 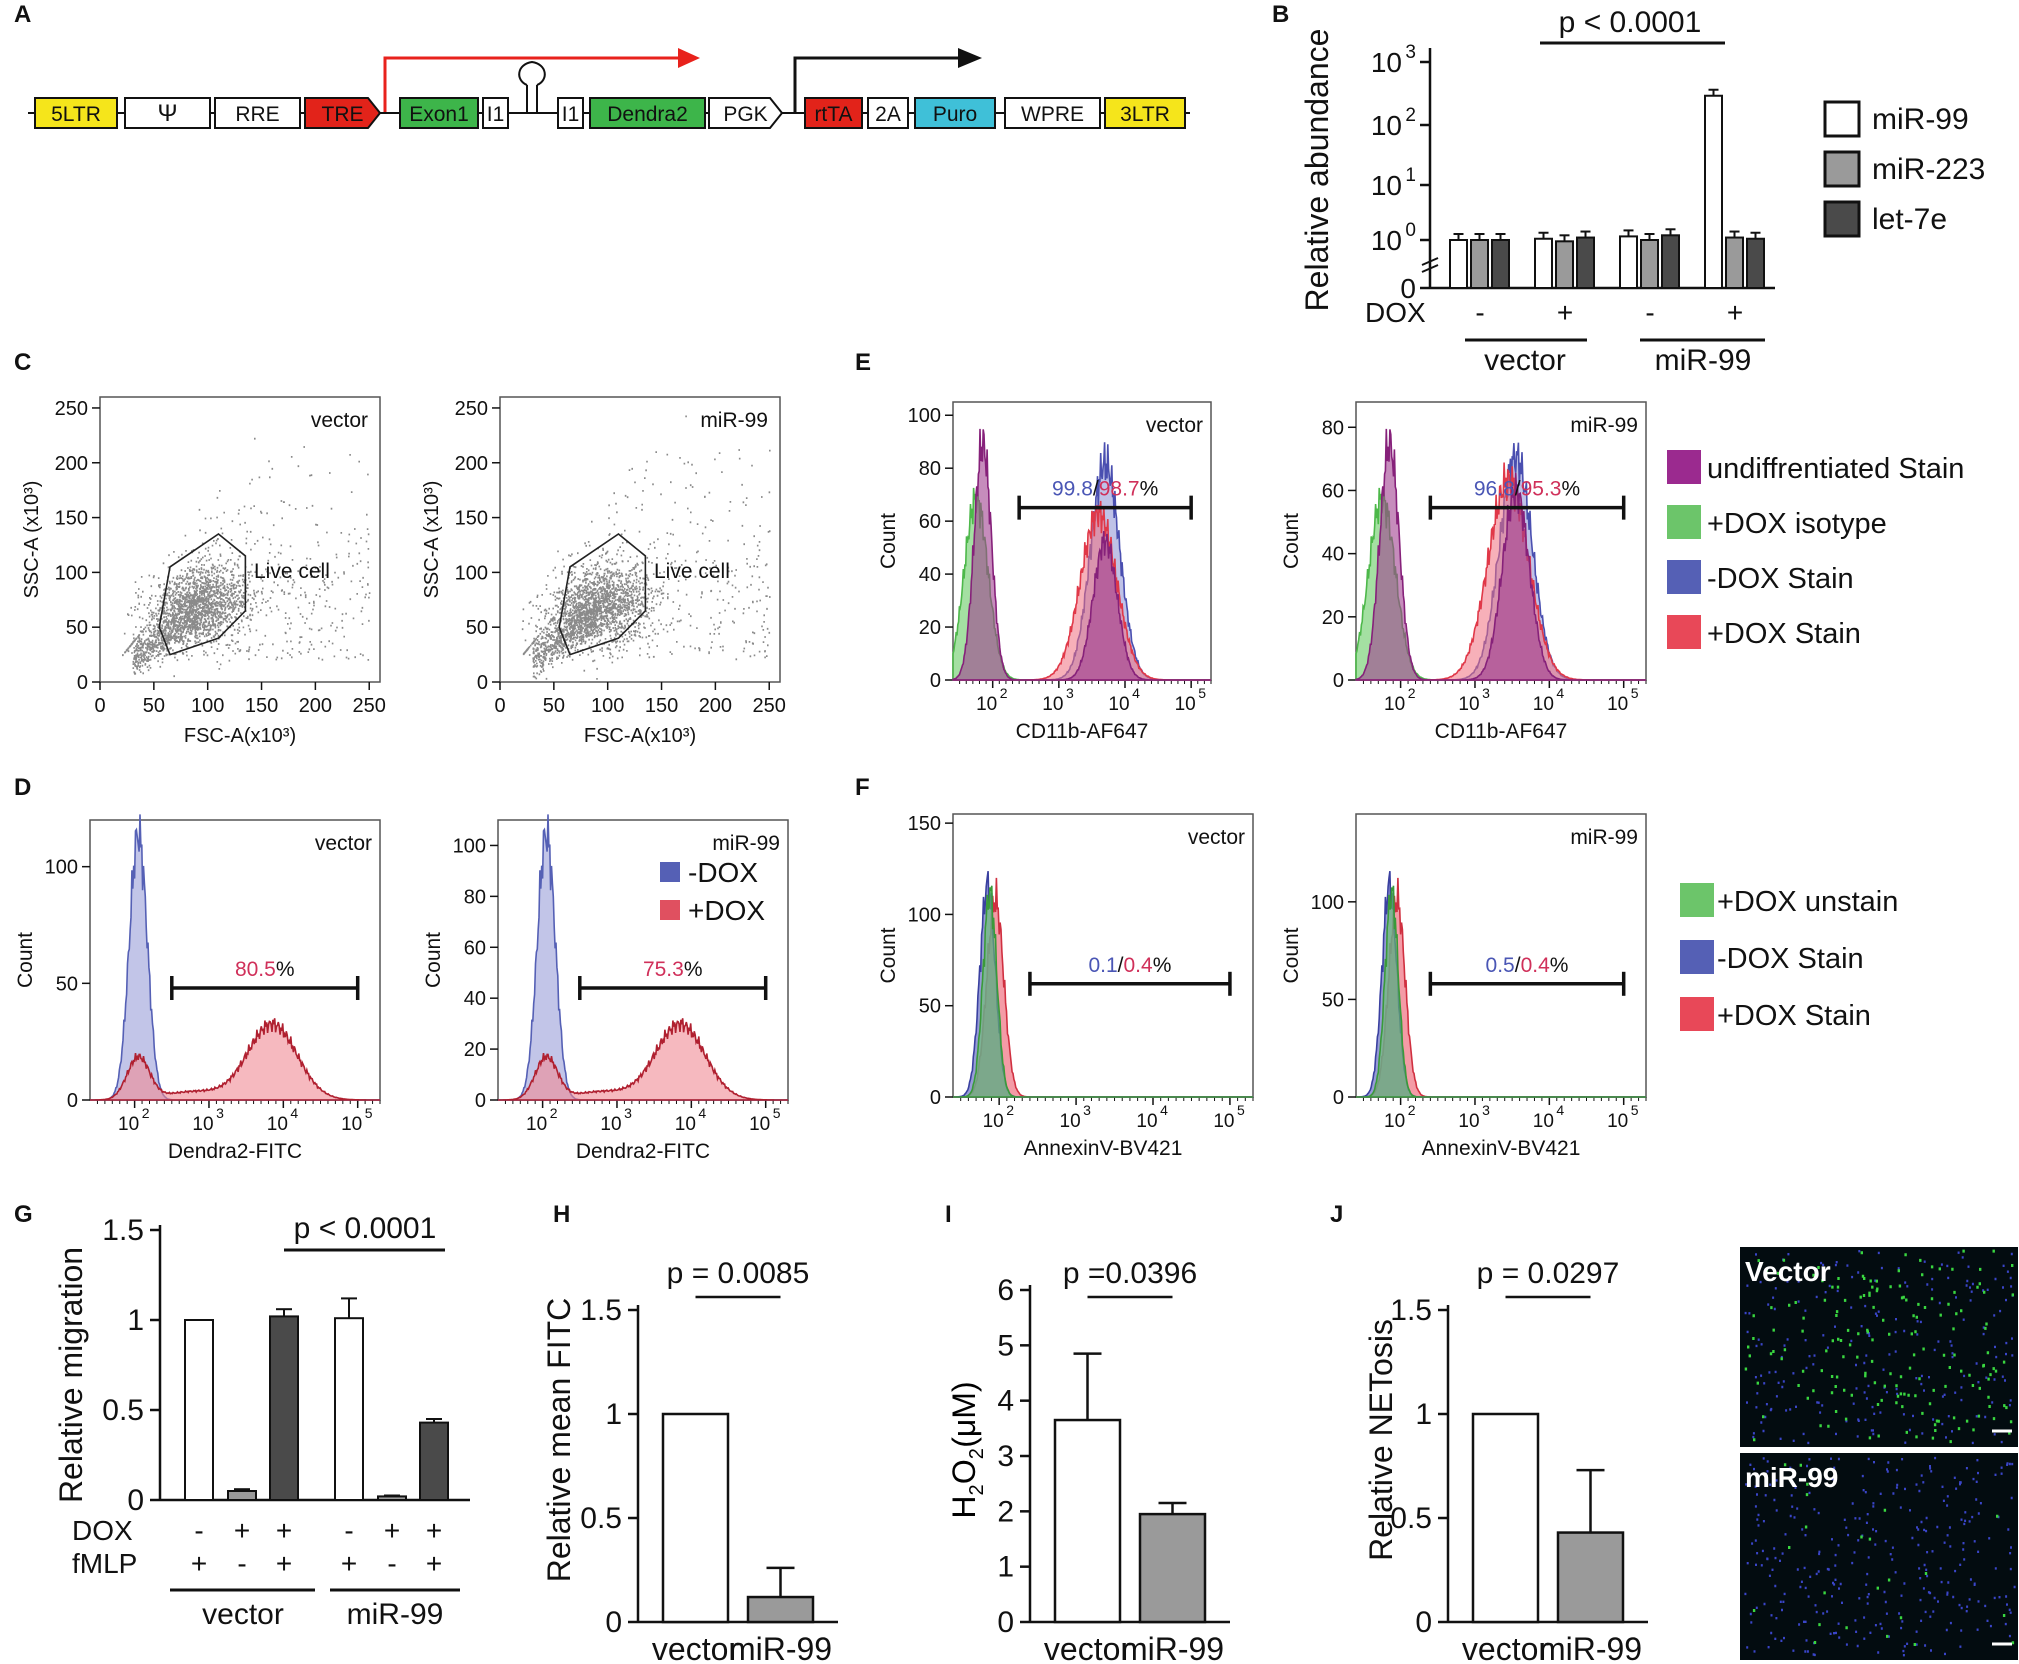 What do you see at coordinates (391, 1563) in the screenshot?
I see `g-fmlp-sign: -` at bounding box center [391, 1563].